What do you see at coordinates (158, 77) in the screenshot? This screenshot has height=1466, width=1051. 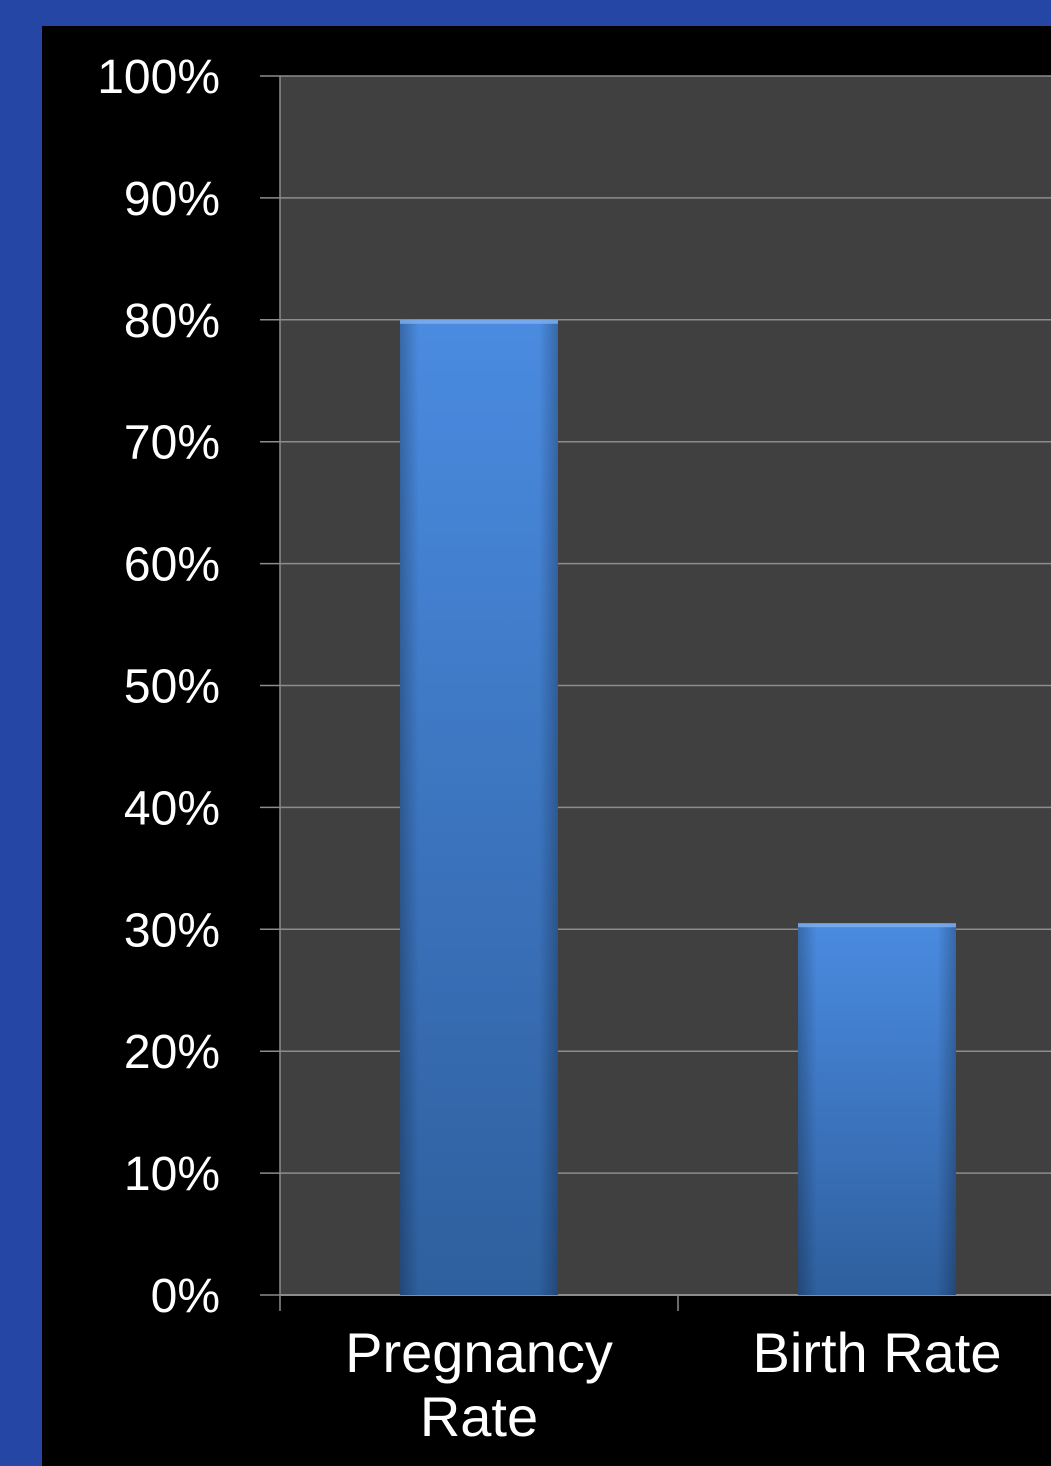 I see `y-tick-label: 100%` at bounding box center [158, 77].